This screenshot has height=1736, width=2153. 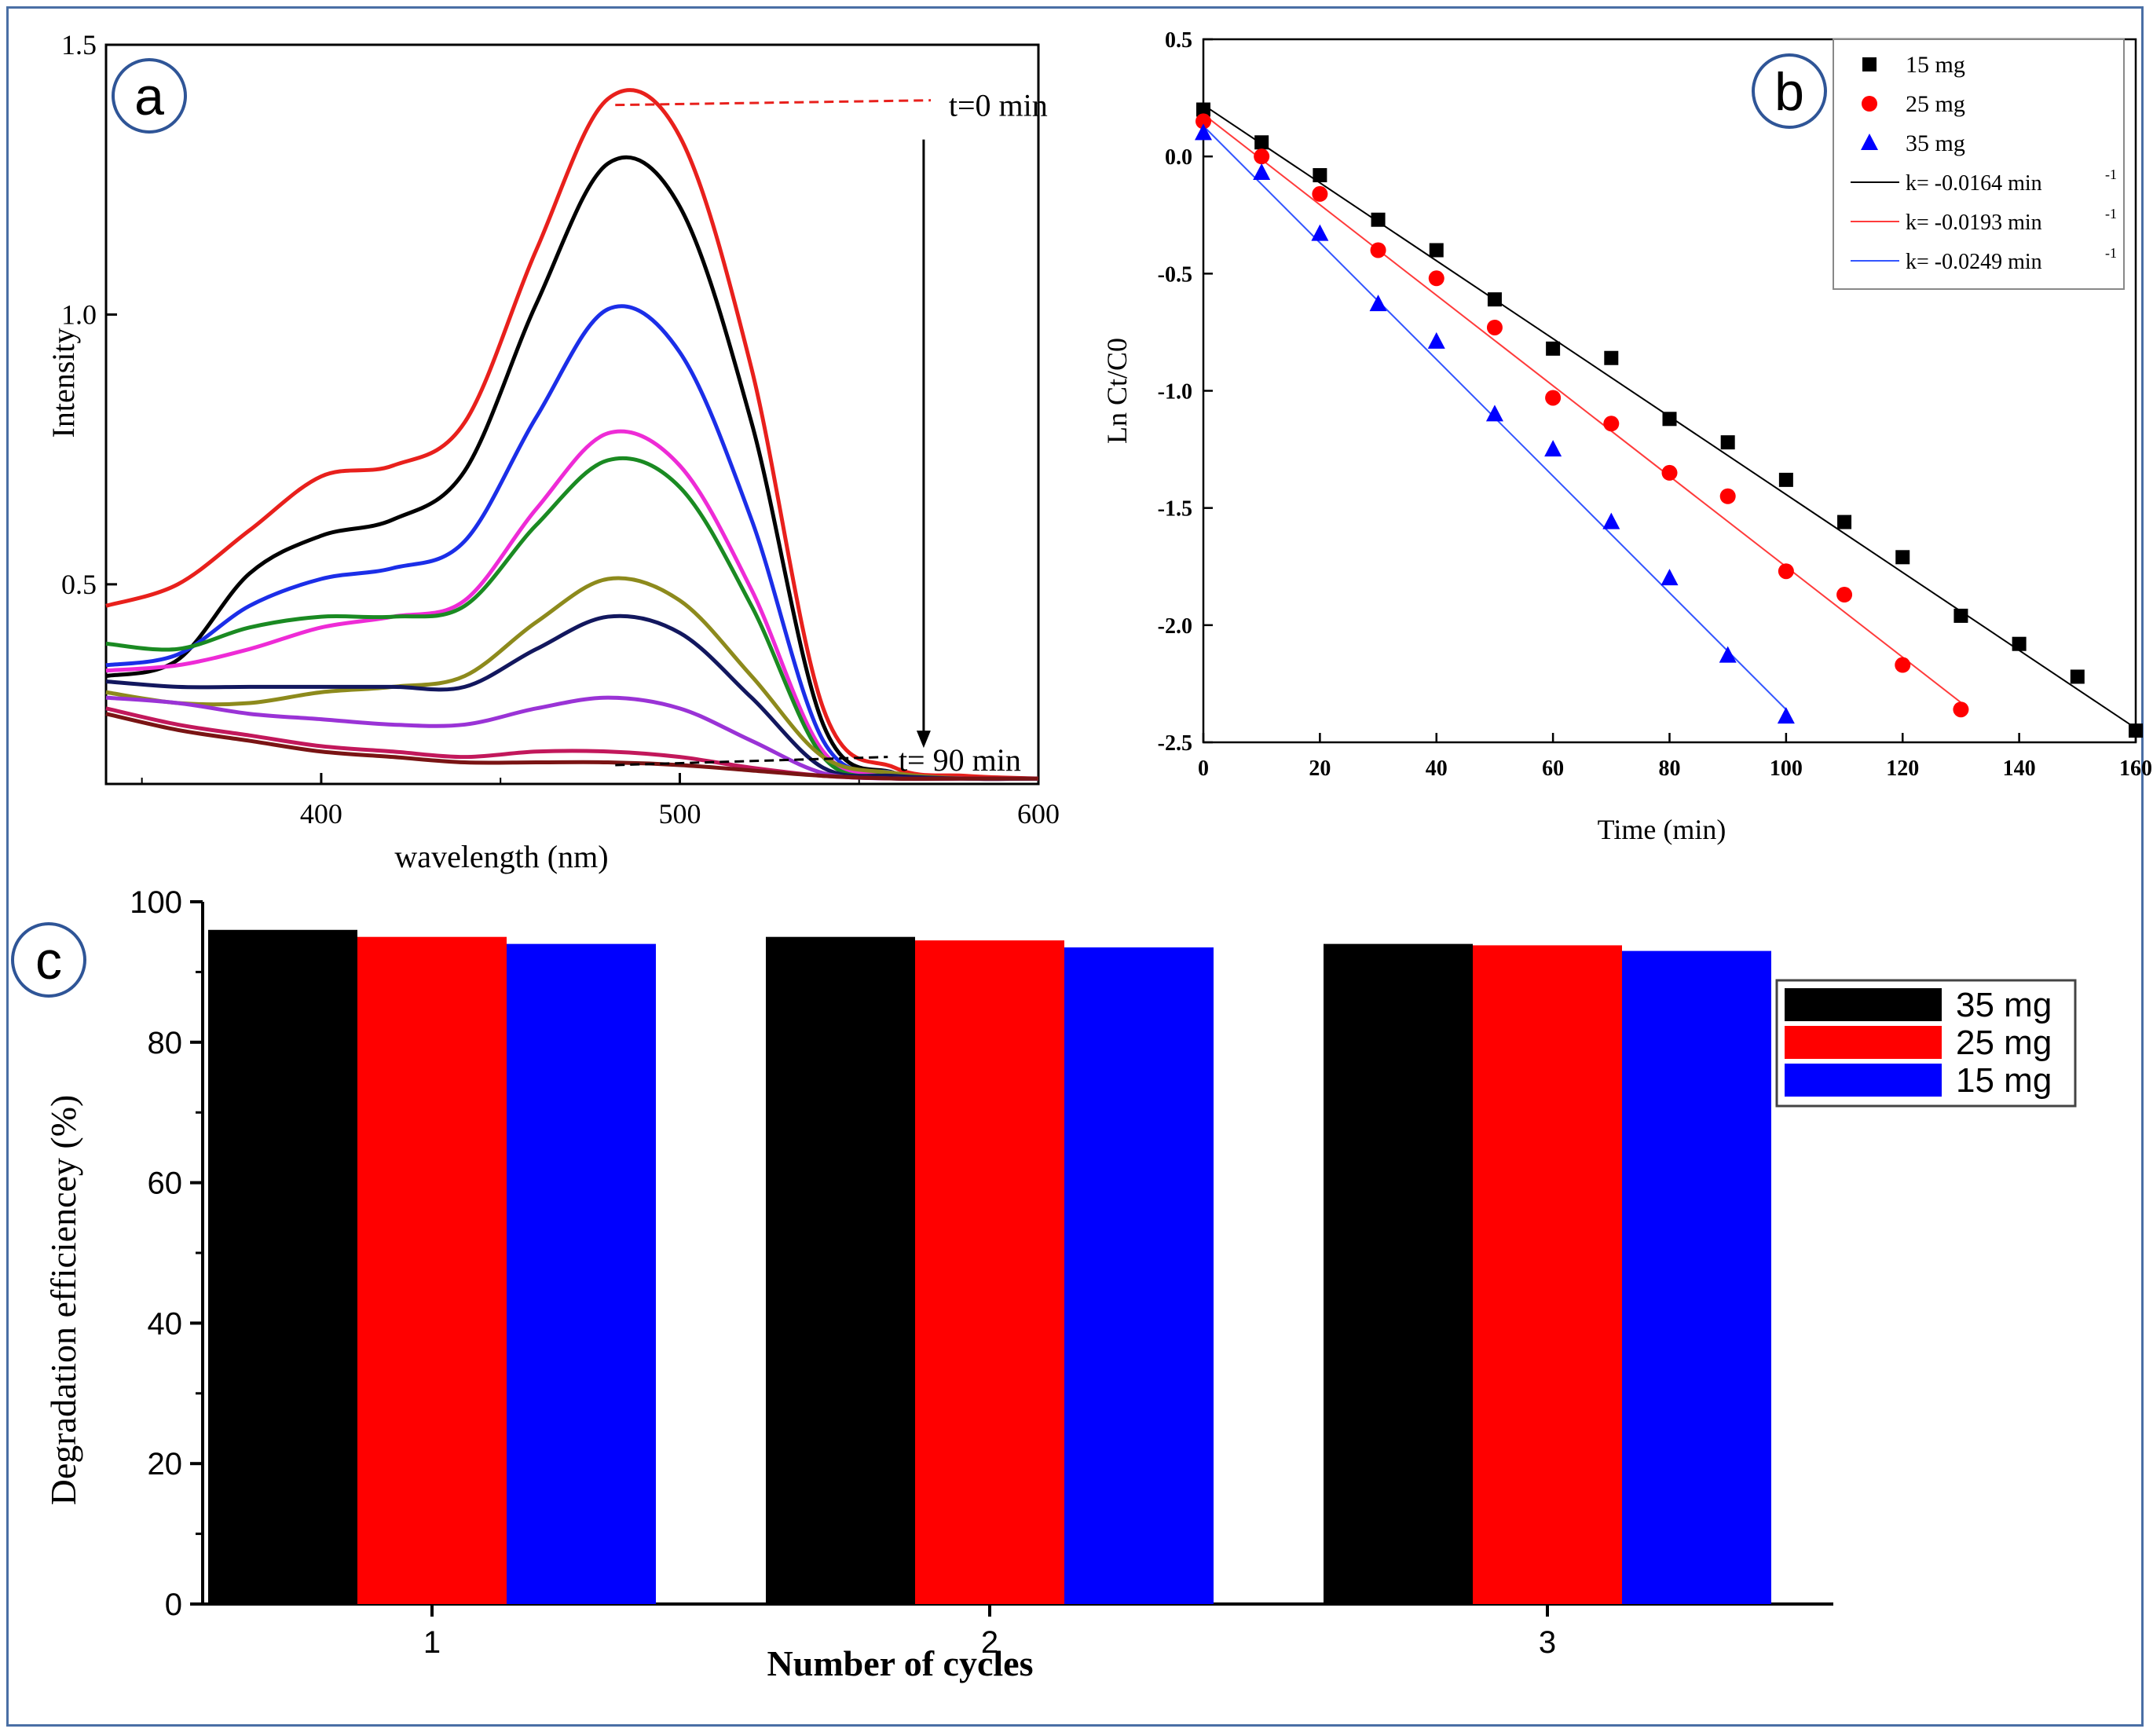 I want to click on y-tick-label-c: 100, so click(x=156, y=902).